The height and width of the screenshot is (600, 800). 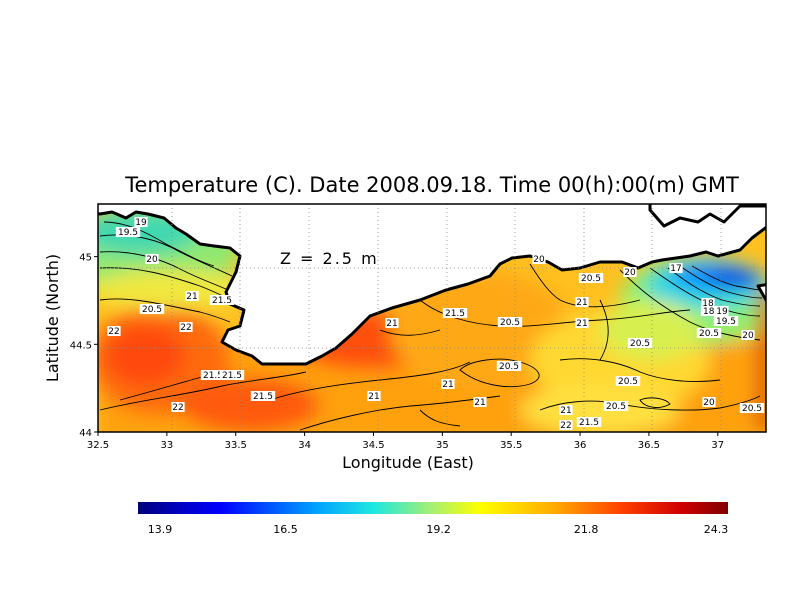 What do you see at coordinates (716, 529) in the screenshot?
I see `colorbar-tick-label: 24.3` at bounding box center [716, 529].